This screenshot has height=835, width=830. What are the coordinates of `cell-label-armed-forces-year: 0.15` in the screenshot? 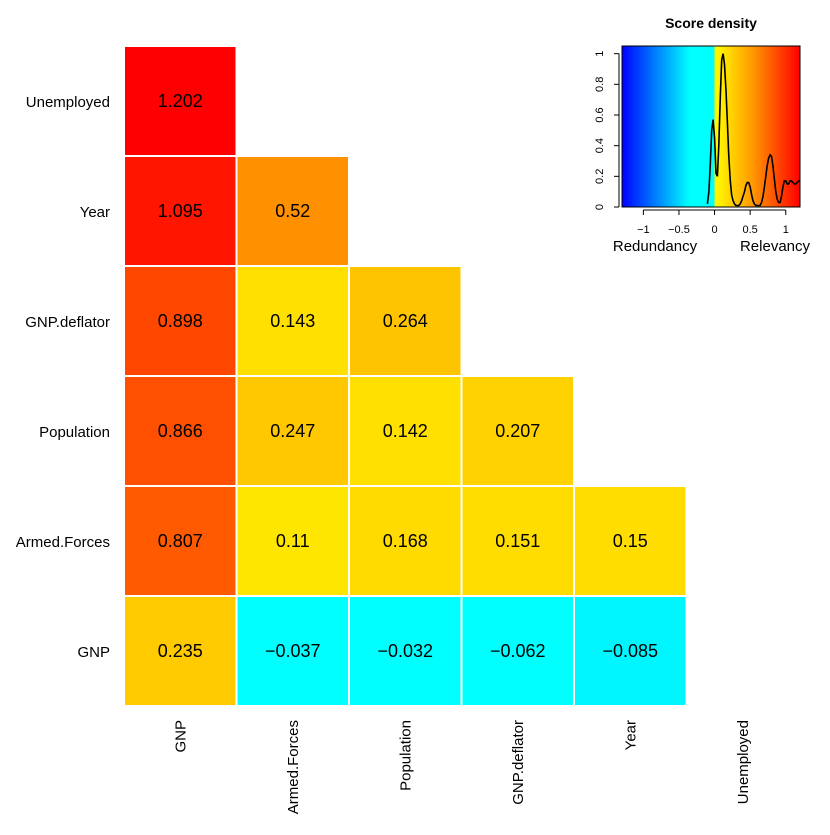 It's located at (630, 541).